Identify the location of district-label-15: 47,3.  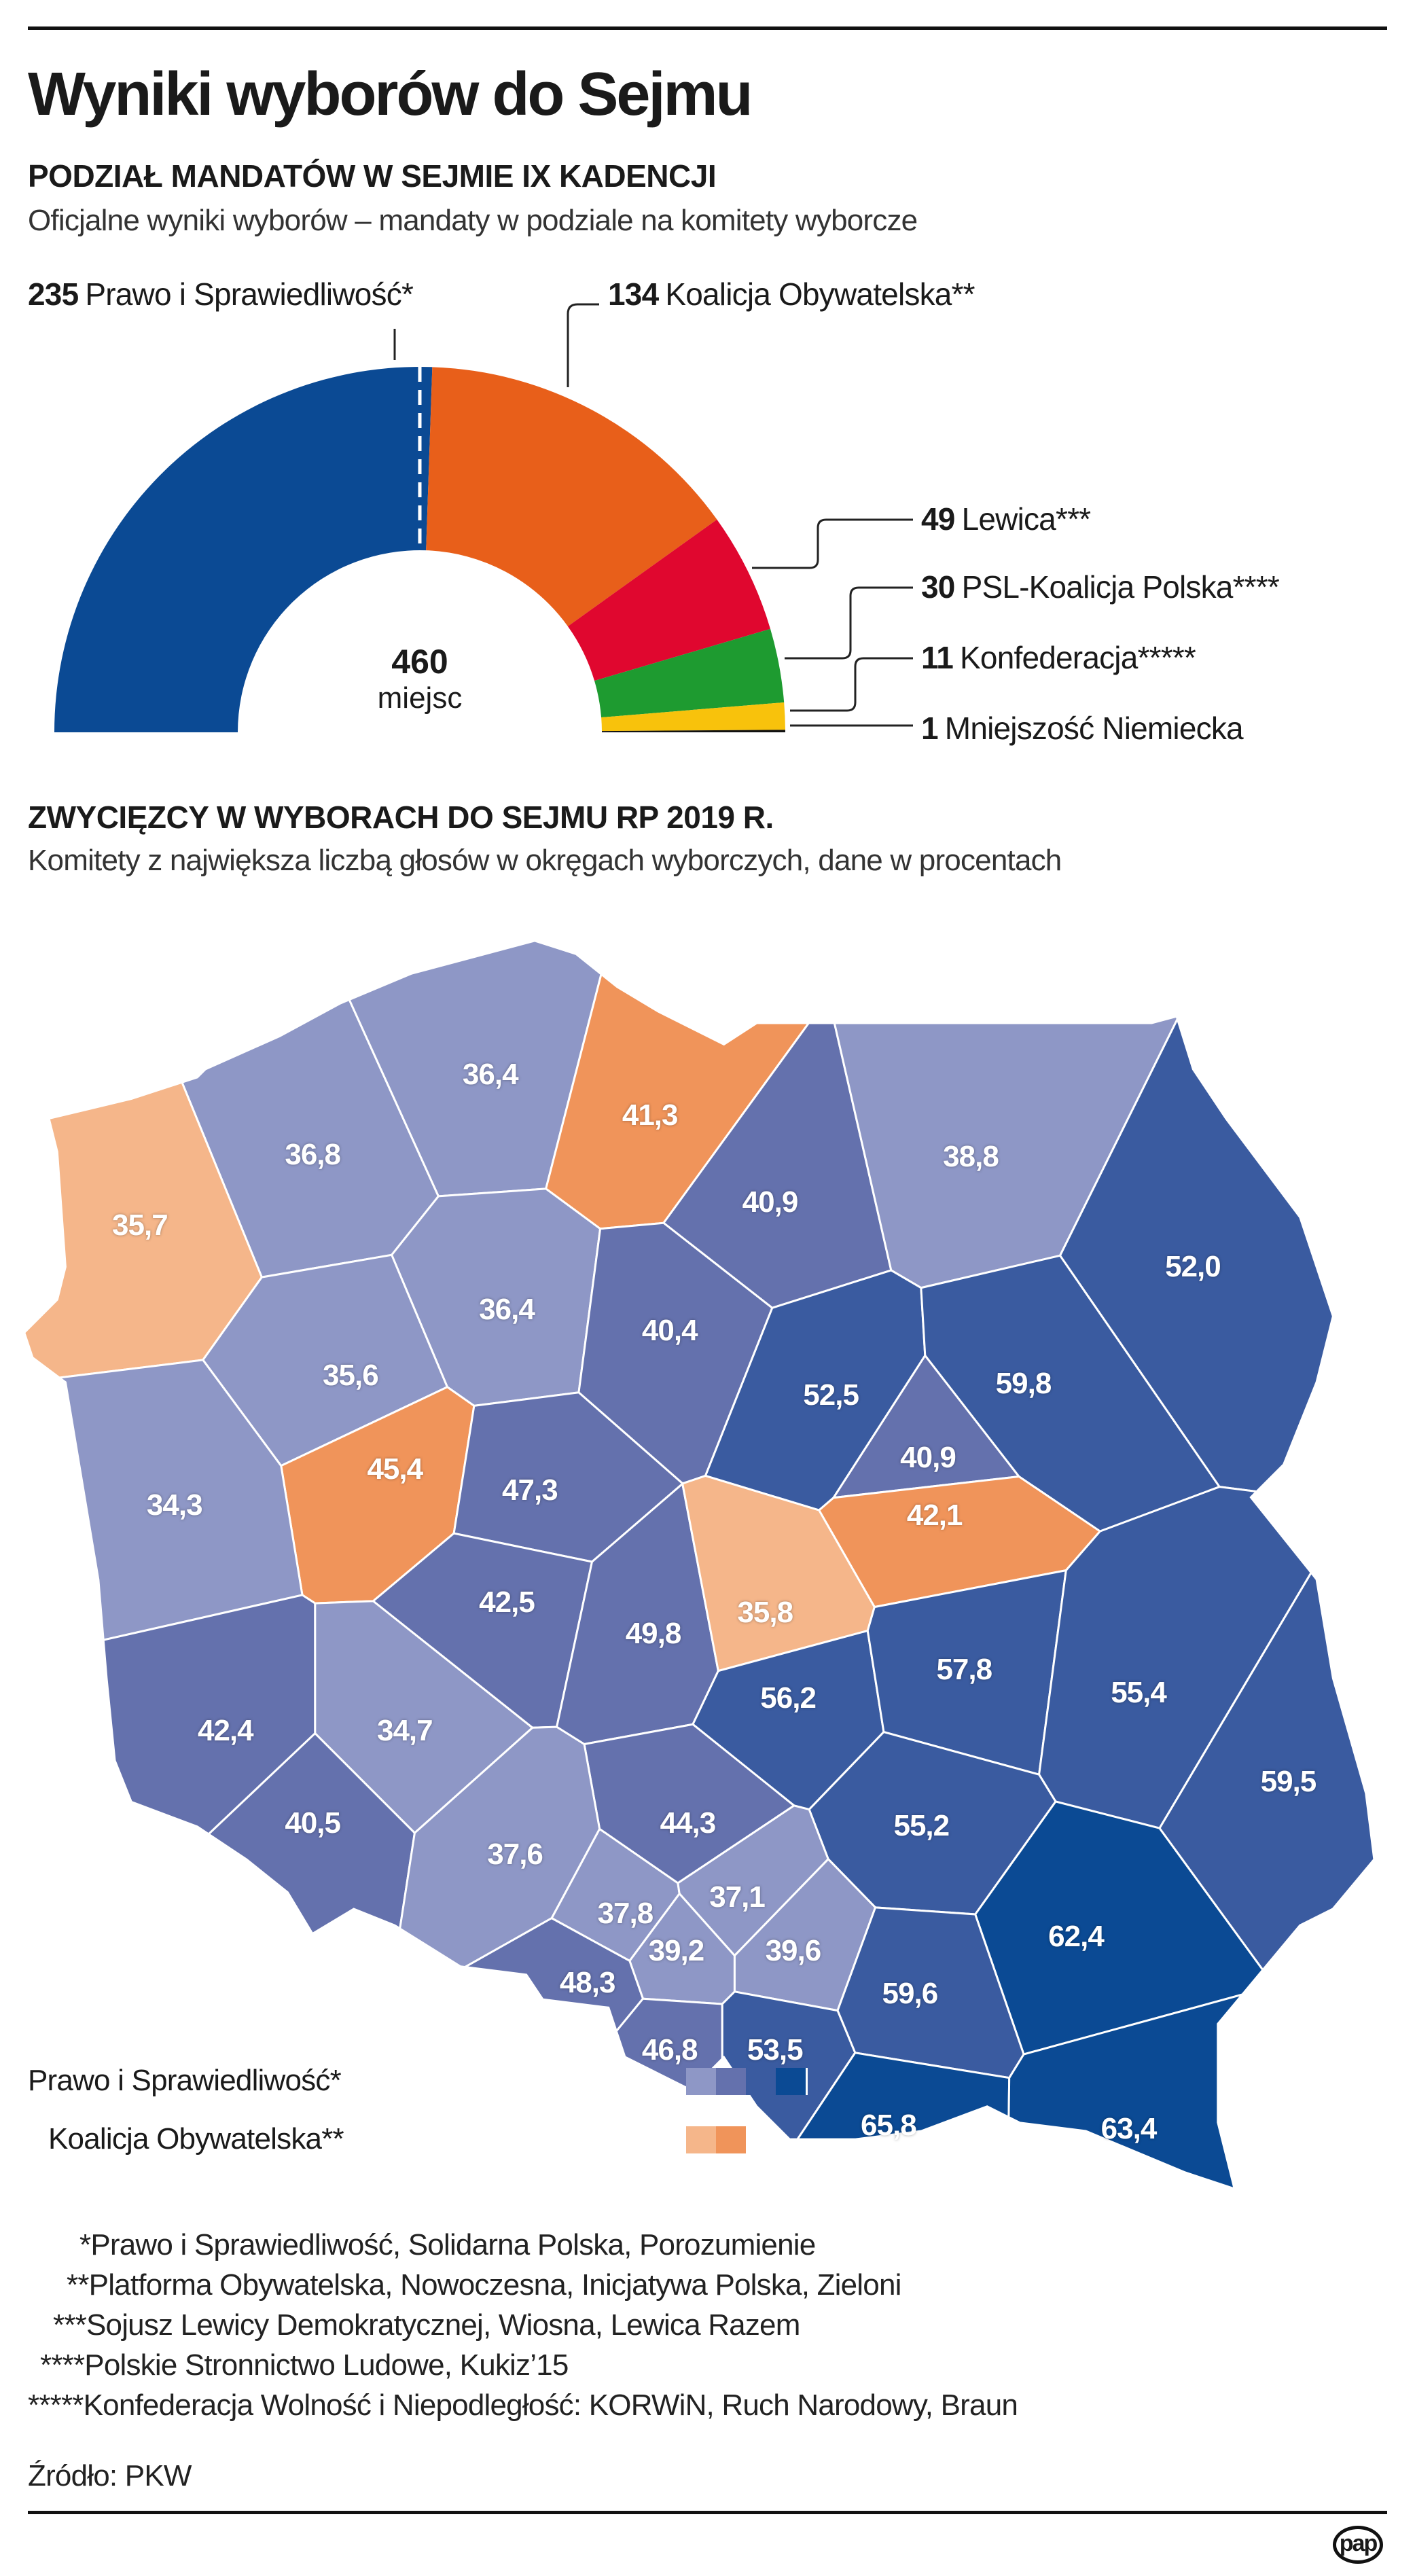
(530, 1490).